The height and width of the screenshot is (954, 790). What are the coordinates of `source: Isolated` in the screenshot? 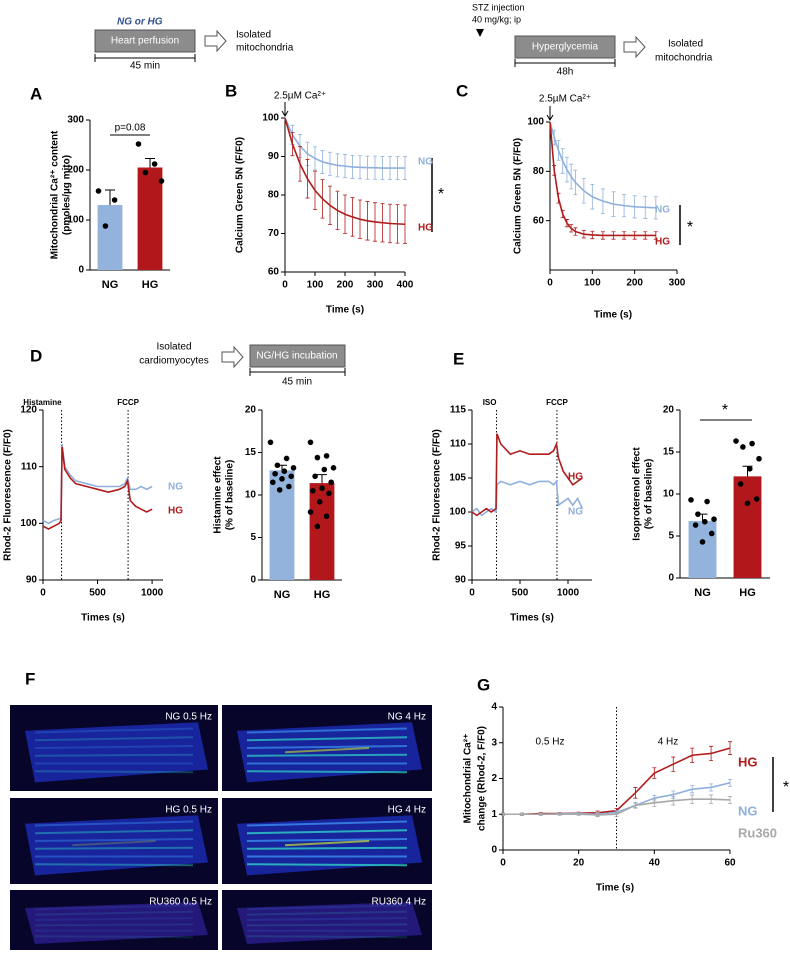 It's located at (173, 347).